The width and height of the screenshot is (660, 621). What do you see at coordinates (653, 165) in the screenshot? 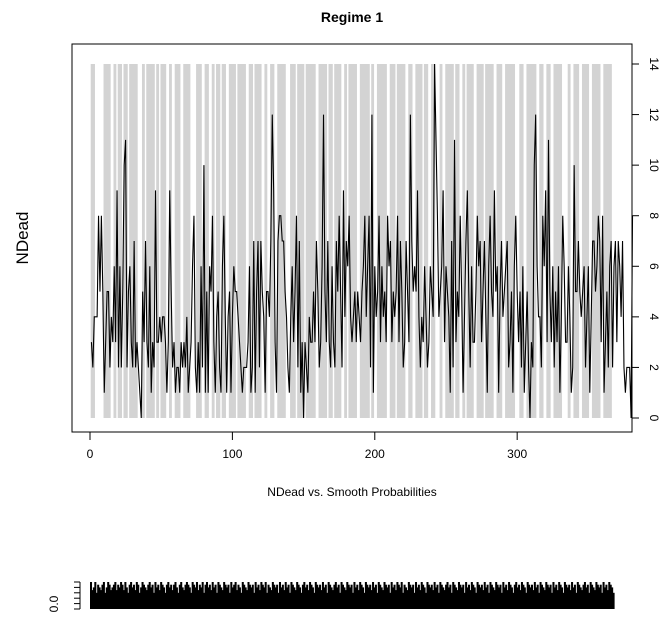
I see `y-tick-label: 10` at bounding box center [653, 165].